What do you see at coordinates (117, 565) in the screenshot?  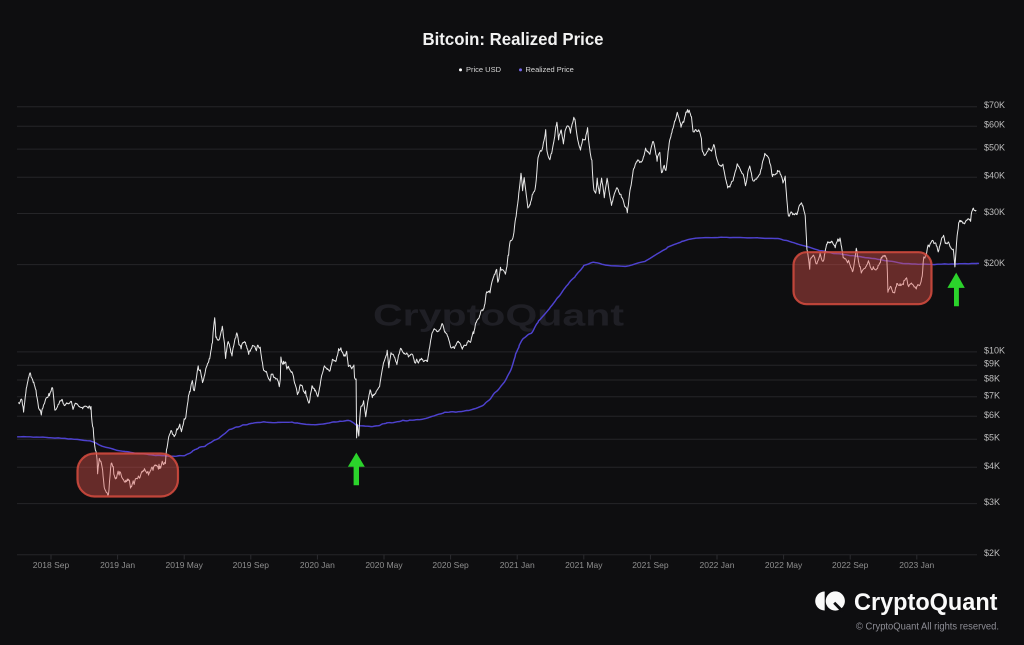 I see `svg-text: 2019 Jan` at bounding box center [117, 565].